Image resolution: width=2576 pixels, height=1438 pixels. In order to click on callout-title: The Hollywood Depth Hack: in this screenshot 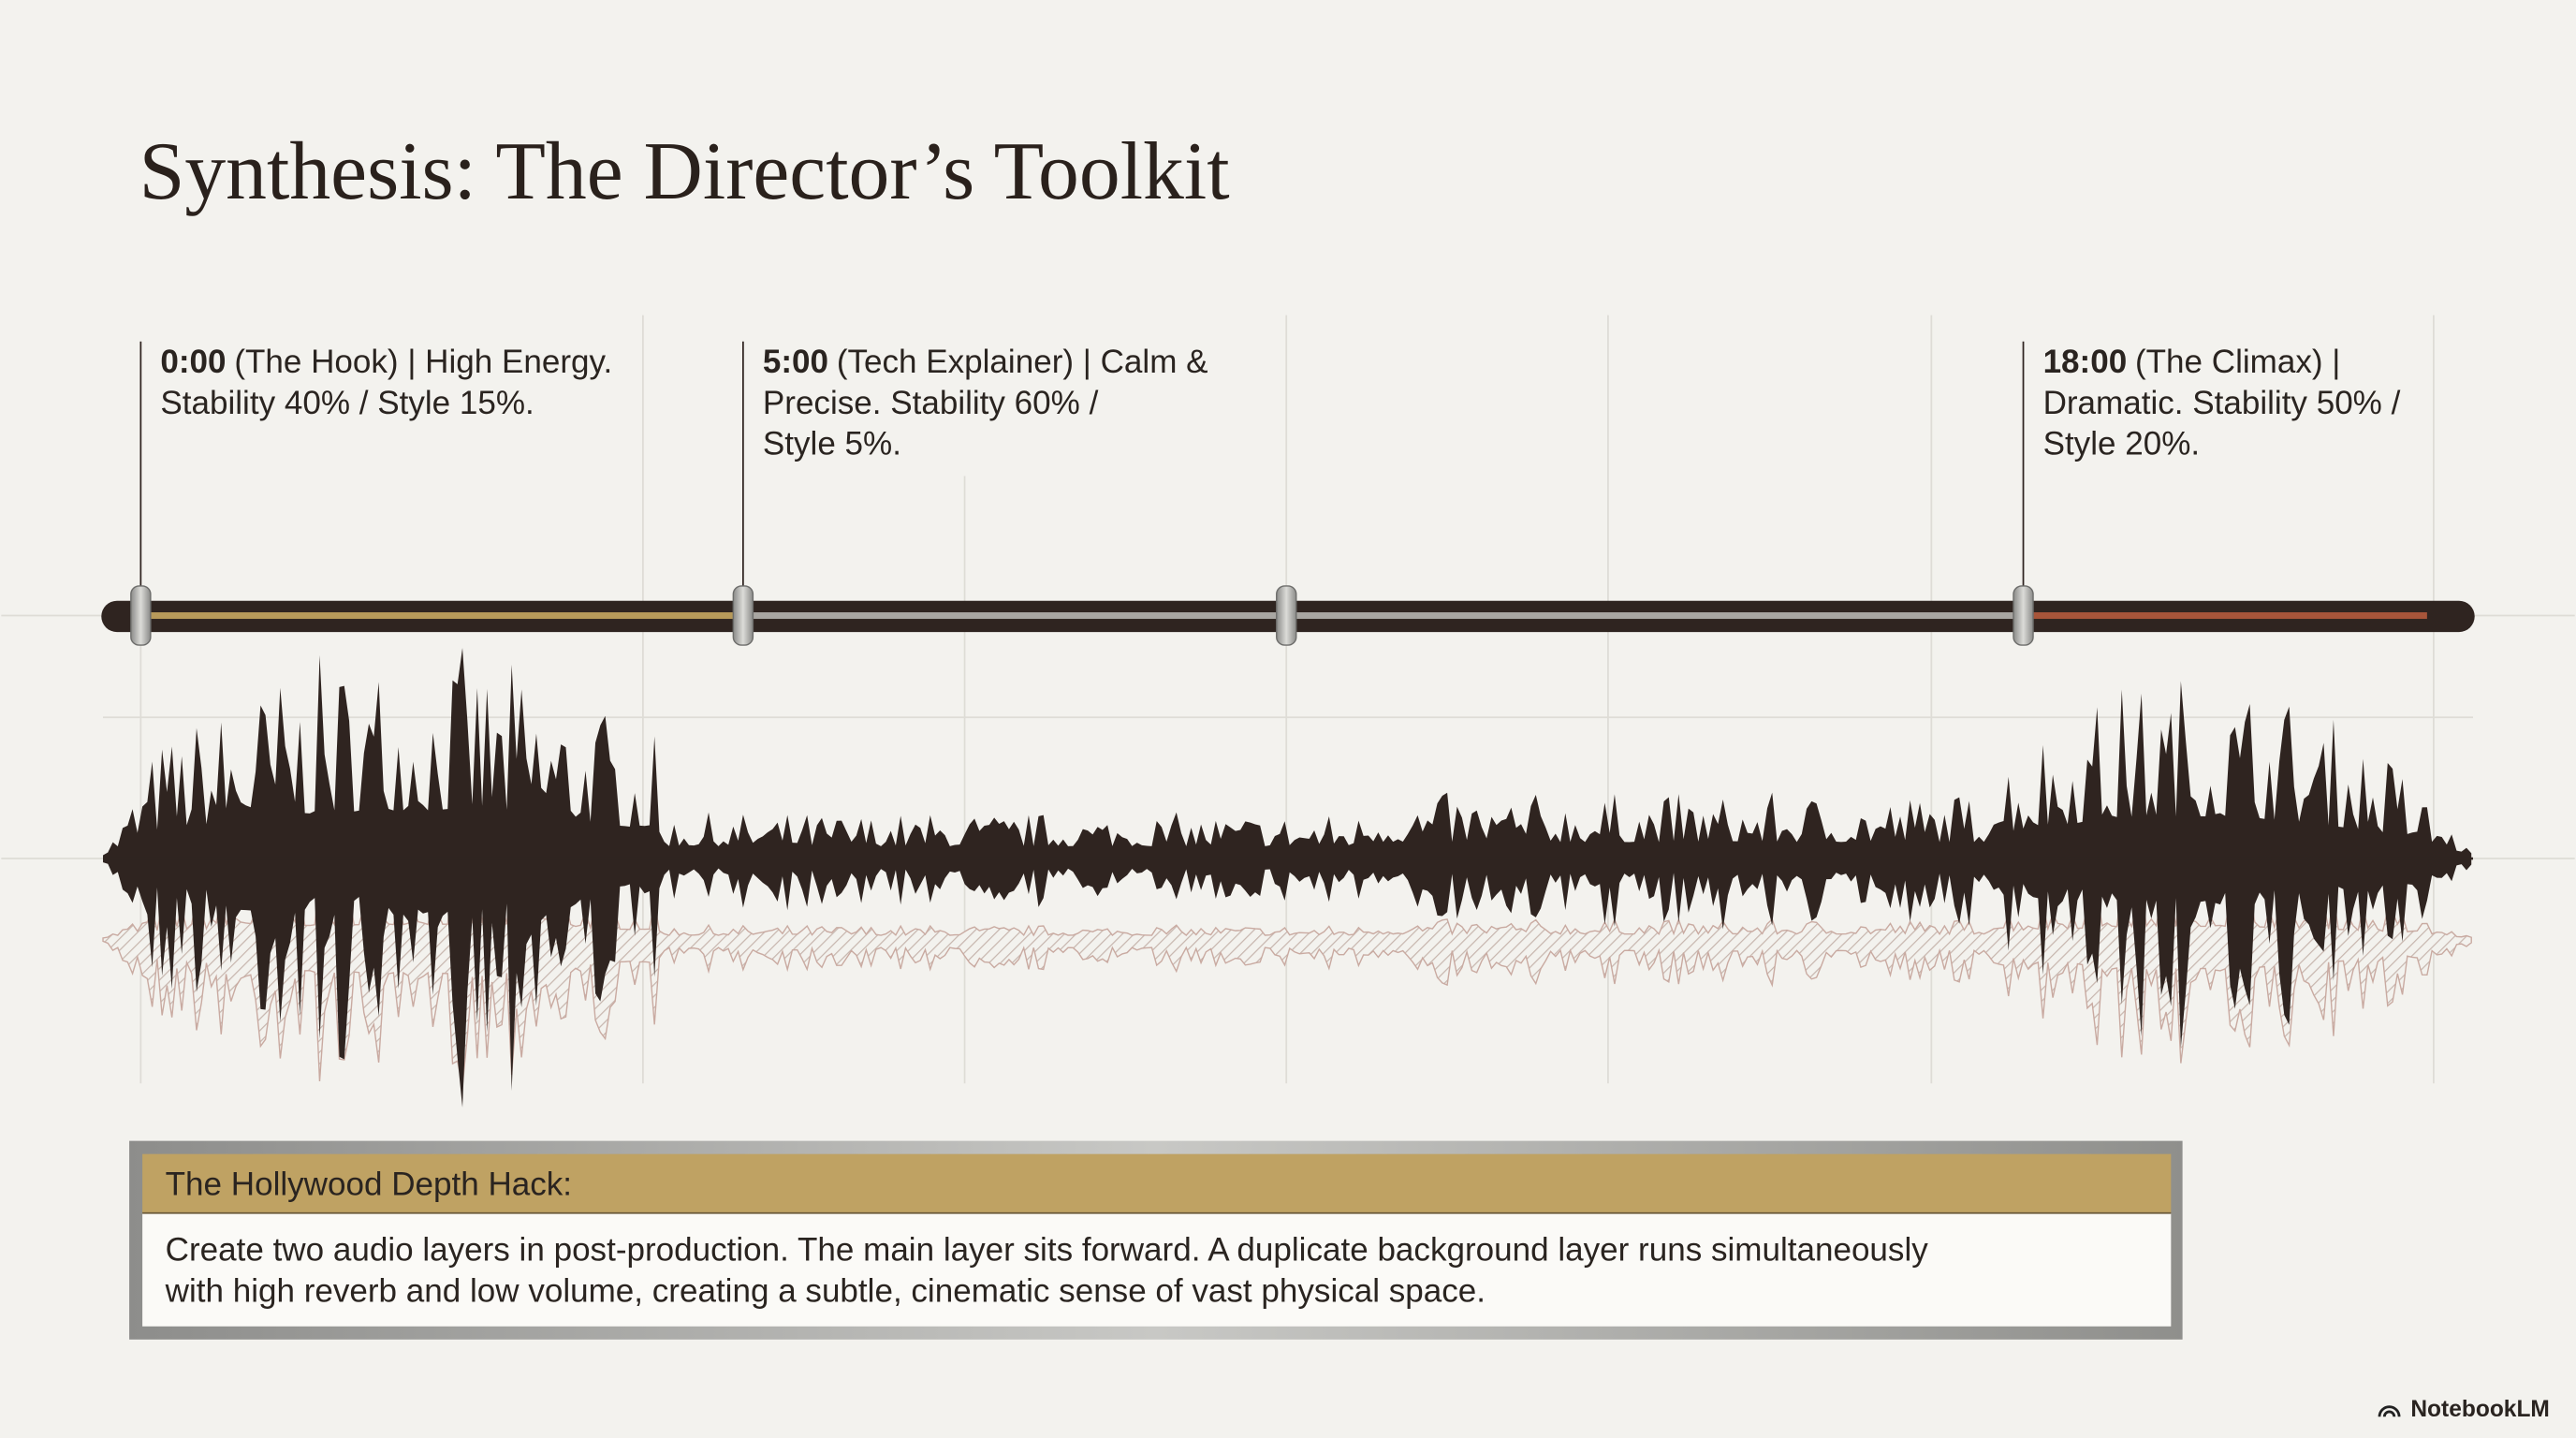, I will do `click(369, 1184)`.